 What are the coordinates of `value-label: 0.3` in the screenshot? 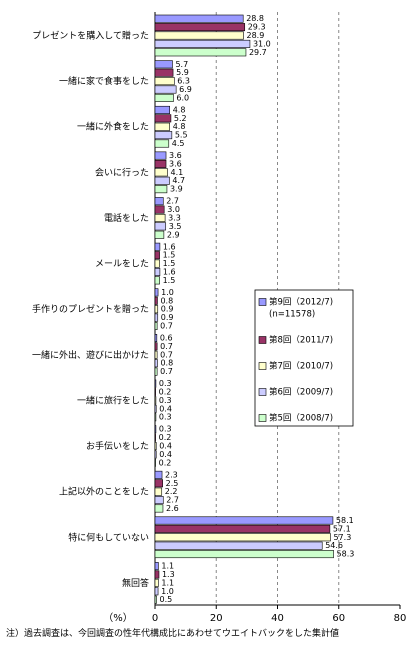 It's located at (165, 429).